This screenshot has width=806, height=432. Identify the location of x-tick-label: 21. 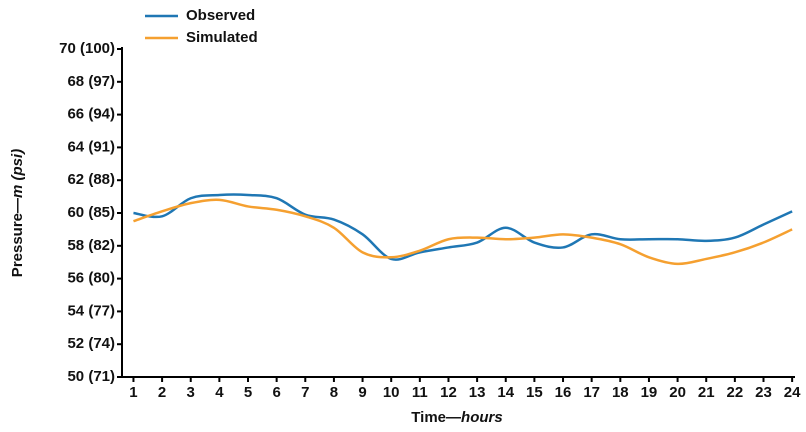
(706, 392).